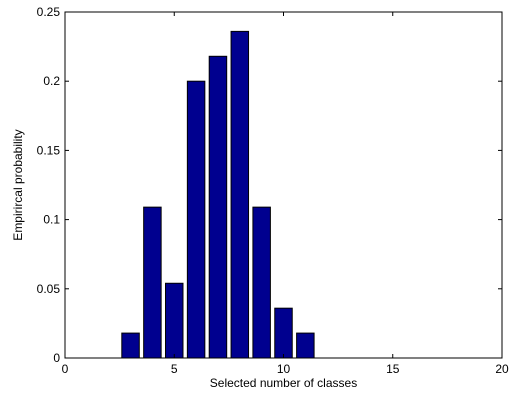 The width and height of the screenshot is (519, 394). I want to click on x-axis-title: Selected number of classes, so click(283, 383).